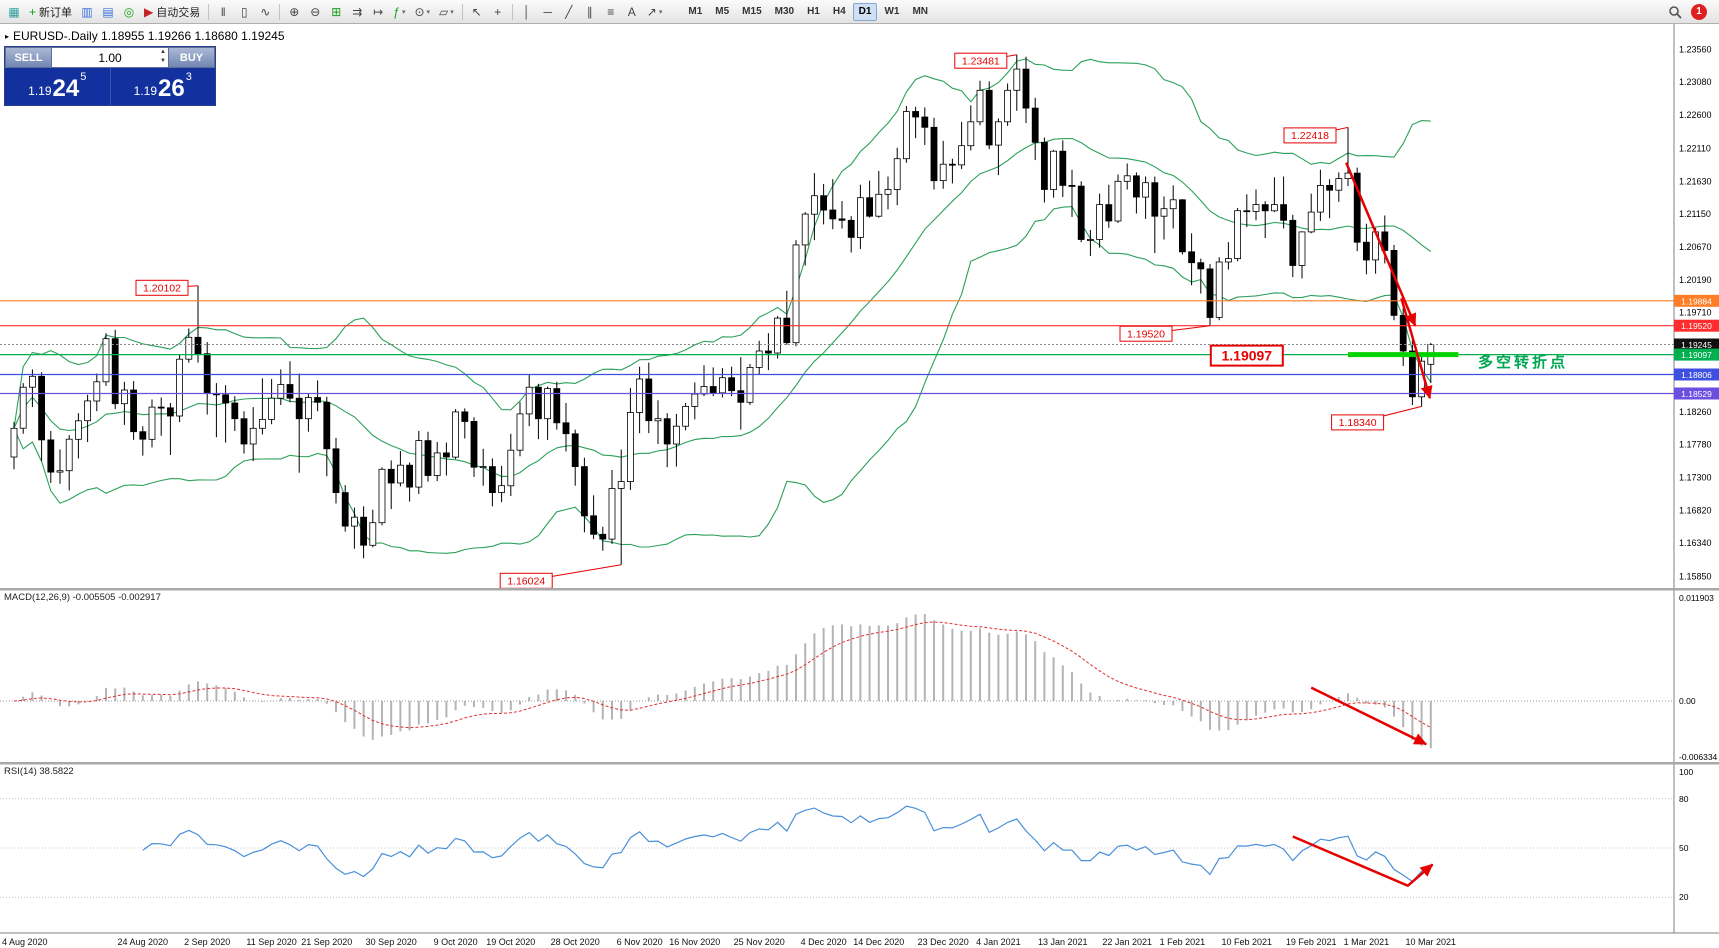  Describe the element at coordinates (865, 11) in the screenshot. I see `timeframe-d1: D1` at that location.